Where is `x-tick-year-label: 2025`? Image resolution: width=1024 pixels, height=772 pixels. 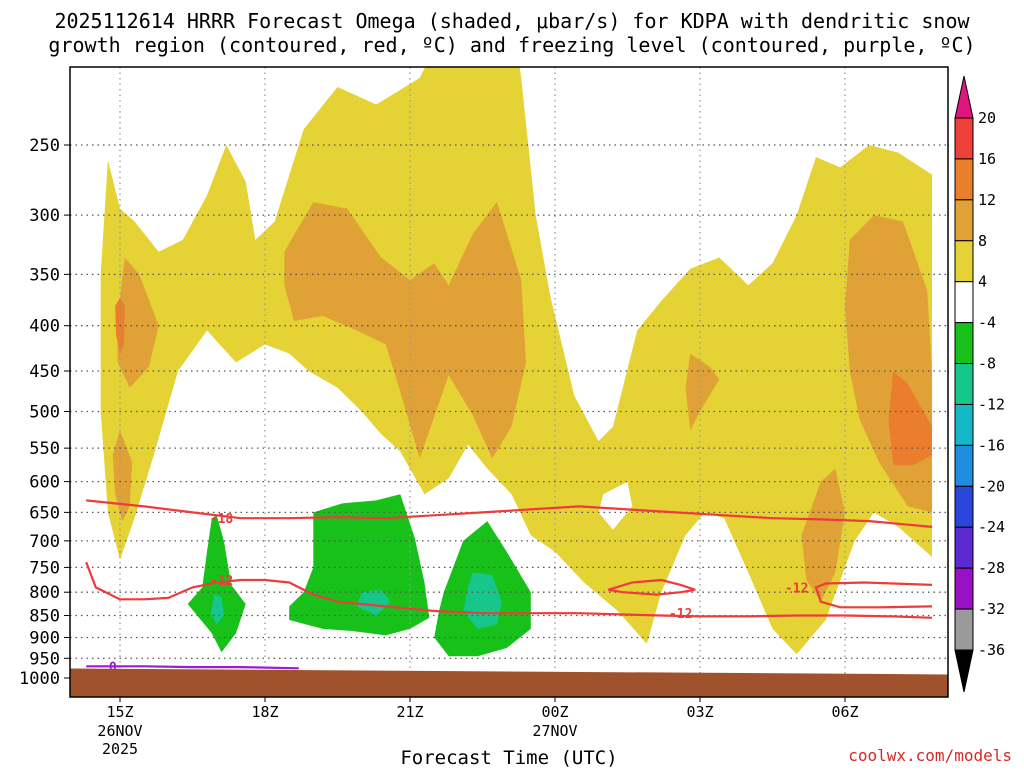
x-tick-year-label: 2025 is located at coordinates (120, 749).